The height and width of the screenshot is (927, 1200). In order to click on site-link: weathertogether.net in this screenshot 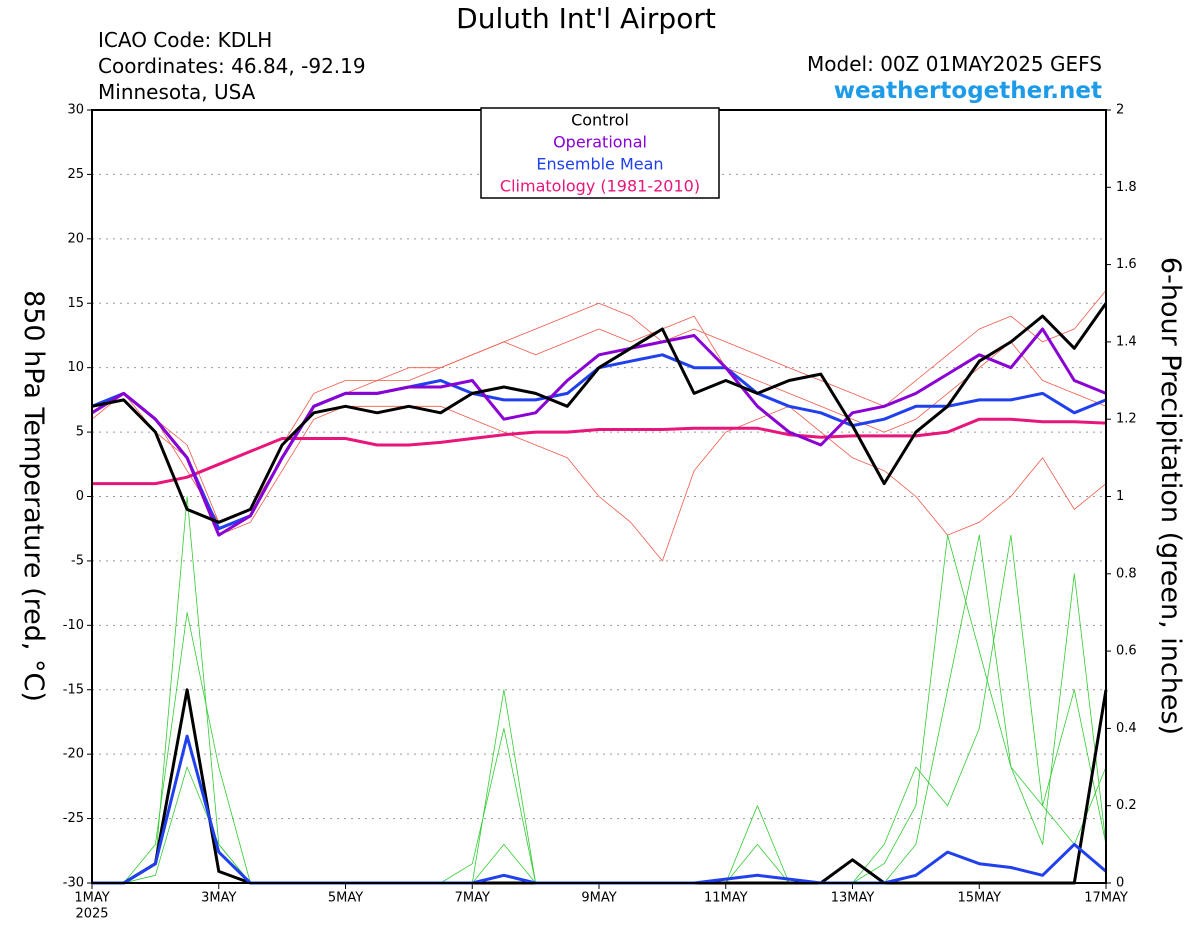, I will do `click(968, 91)`.